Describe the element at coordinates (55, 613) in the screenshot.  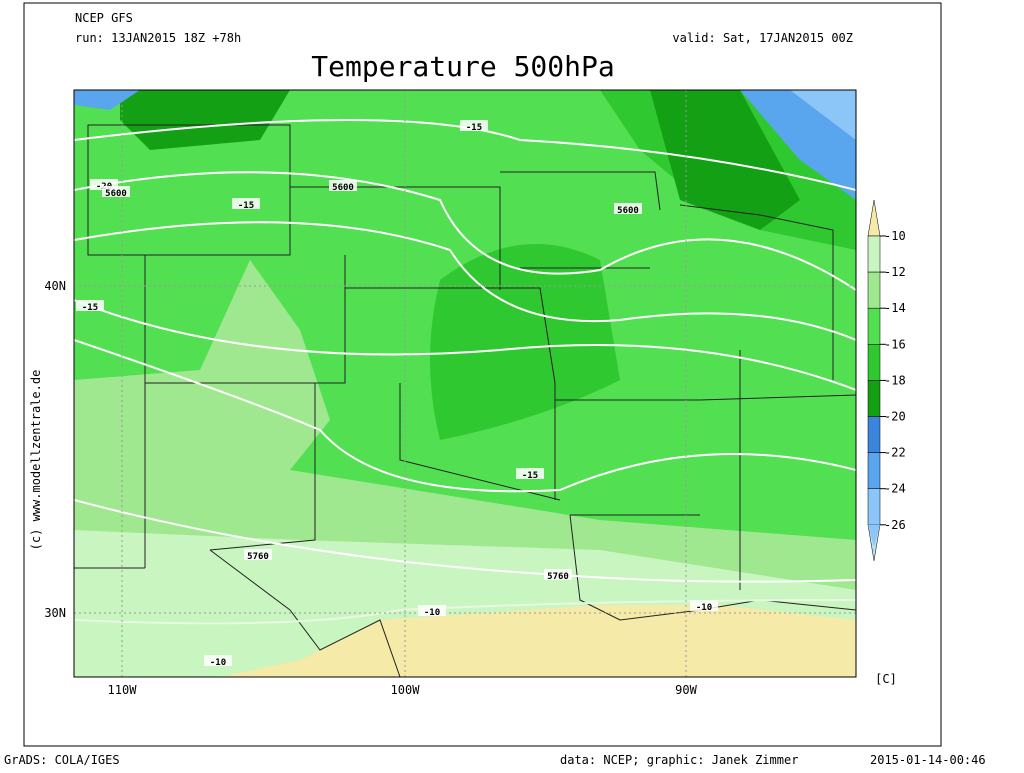
I see `lat-label: 30N` at that location.